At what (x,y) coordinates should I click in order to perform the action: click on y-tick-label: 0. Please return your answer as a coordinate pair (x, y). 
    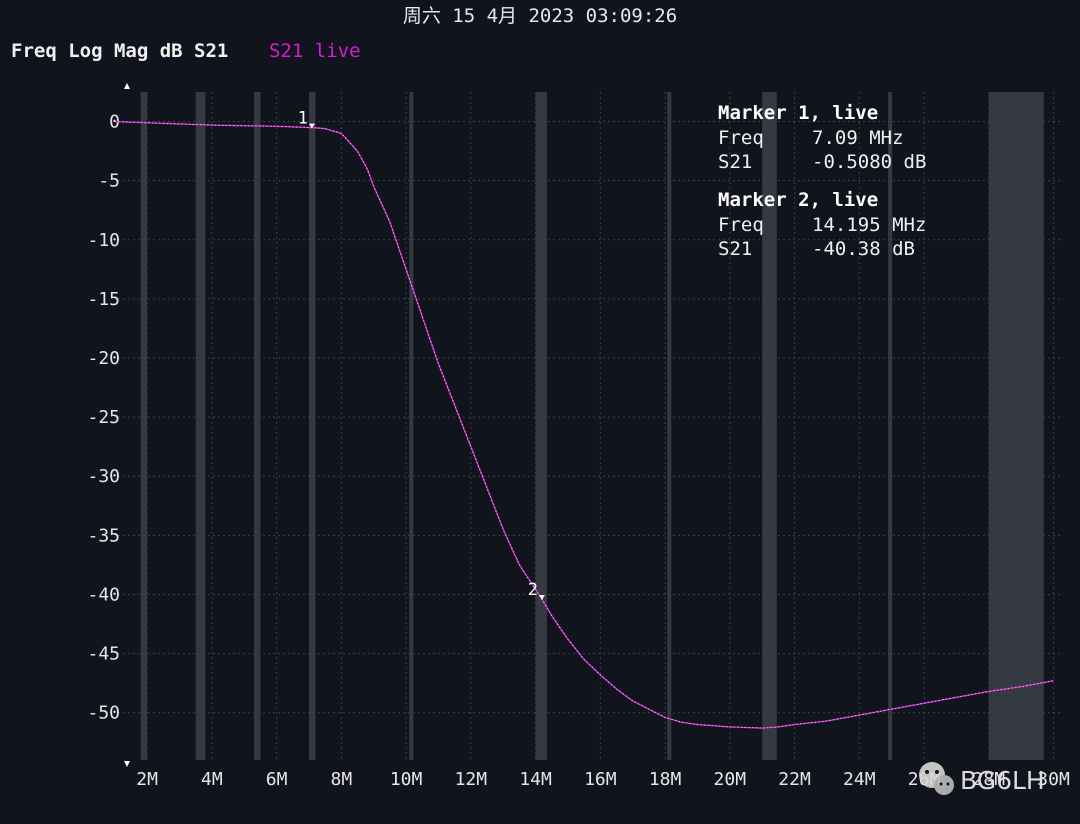
    Looking at the image, I should click on (114, 122).